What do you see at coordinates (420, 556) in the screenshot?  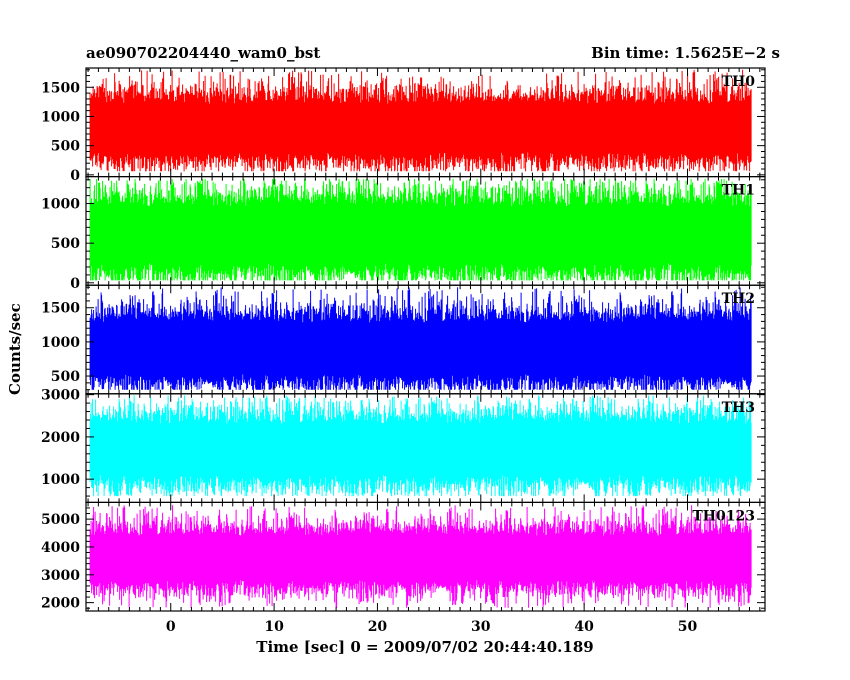 I see `series-th0123-line` at bounding box center [420, 556].